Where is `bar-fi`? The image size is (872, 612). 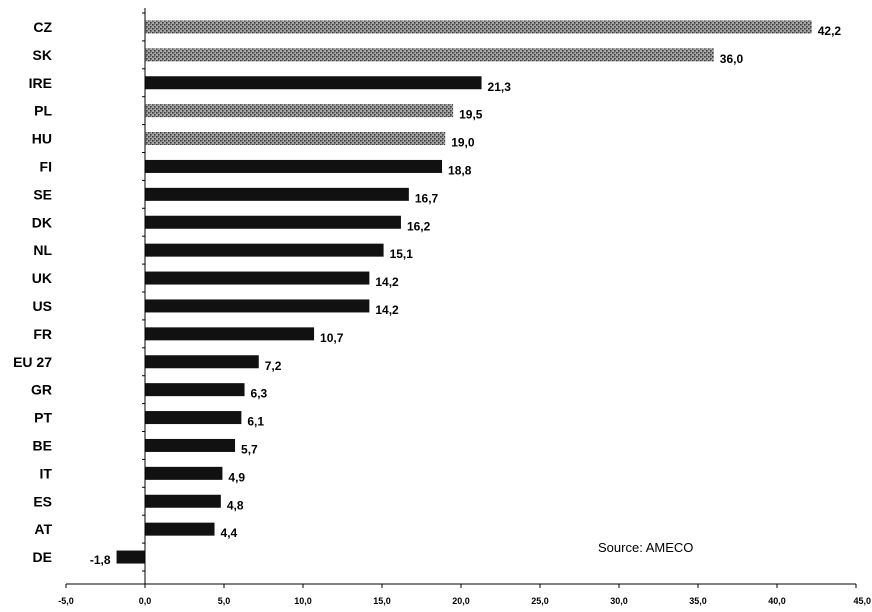 bar-fi is located at coordinates (294, 166).